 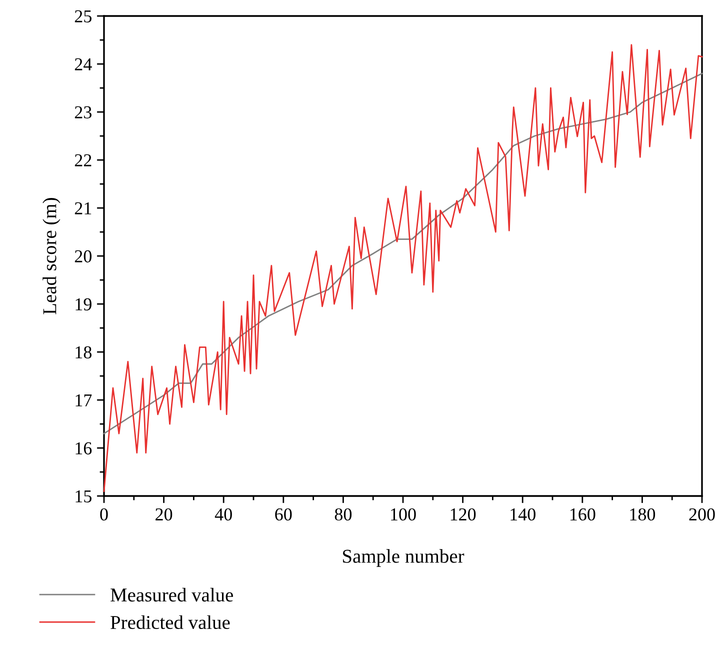 I want to click on y-tick-label: 15, so click(x=84, y=496).